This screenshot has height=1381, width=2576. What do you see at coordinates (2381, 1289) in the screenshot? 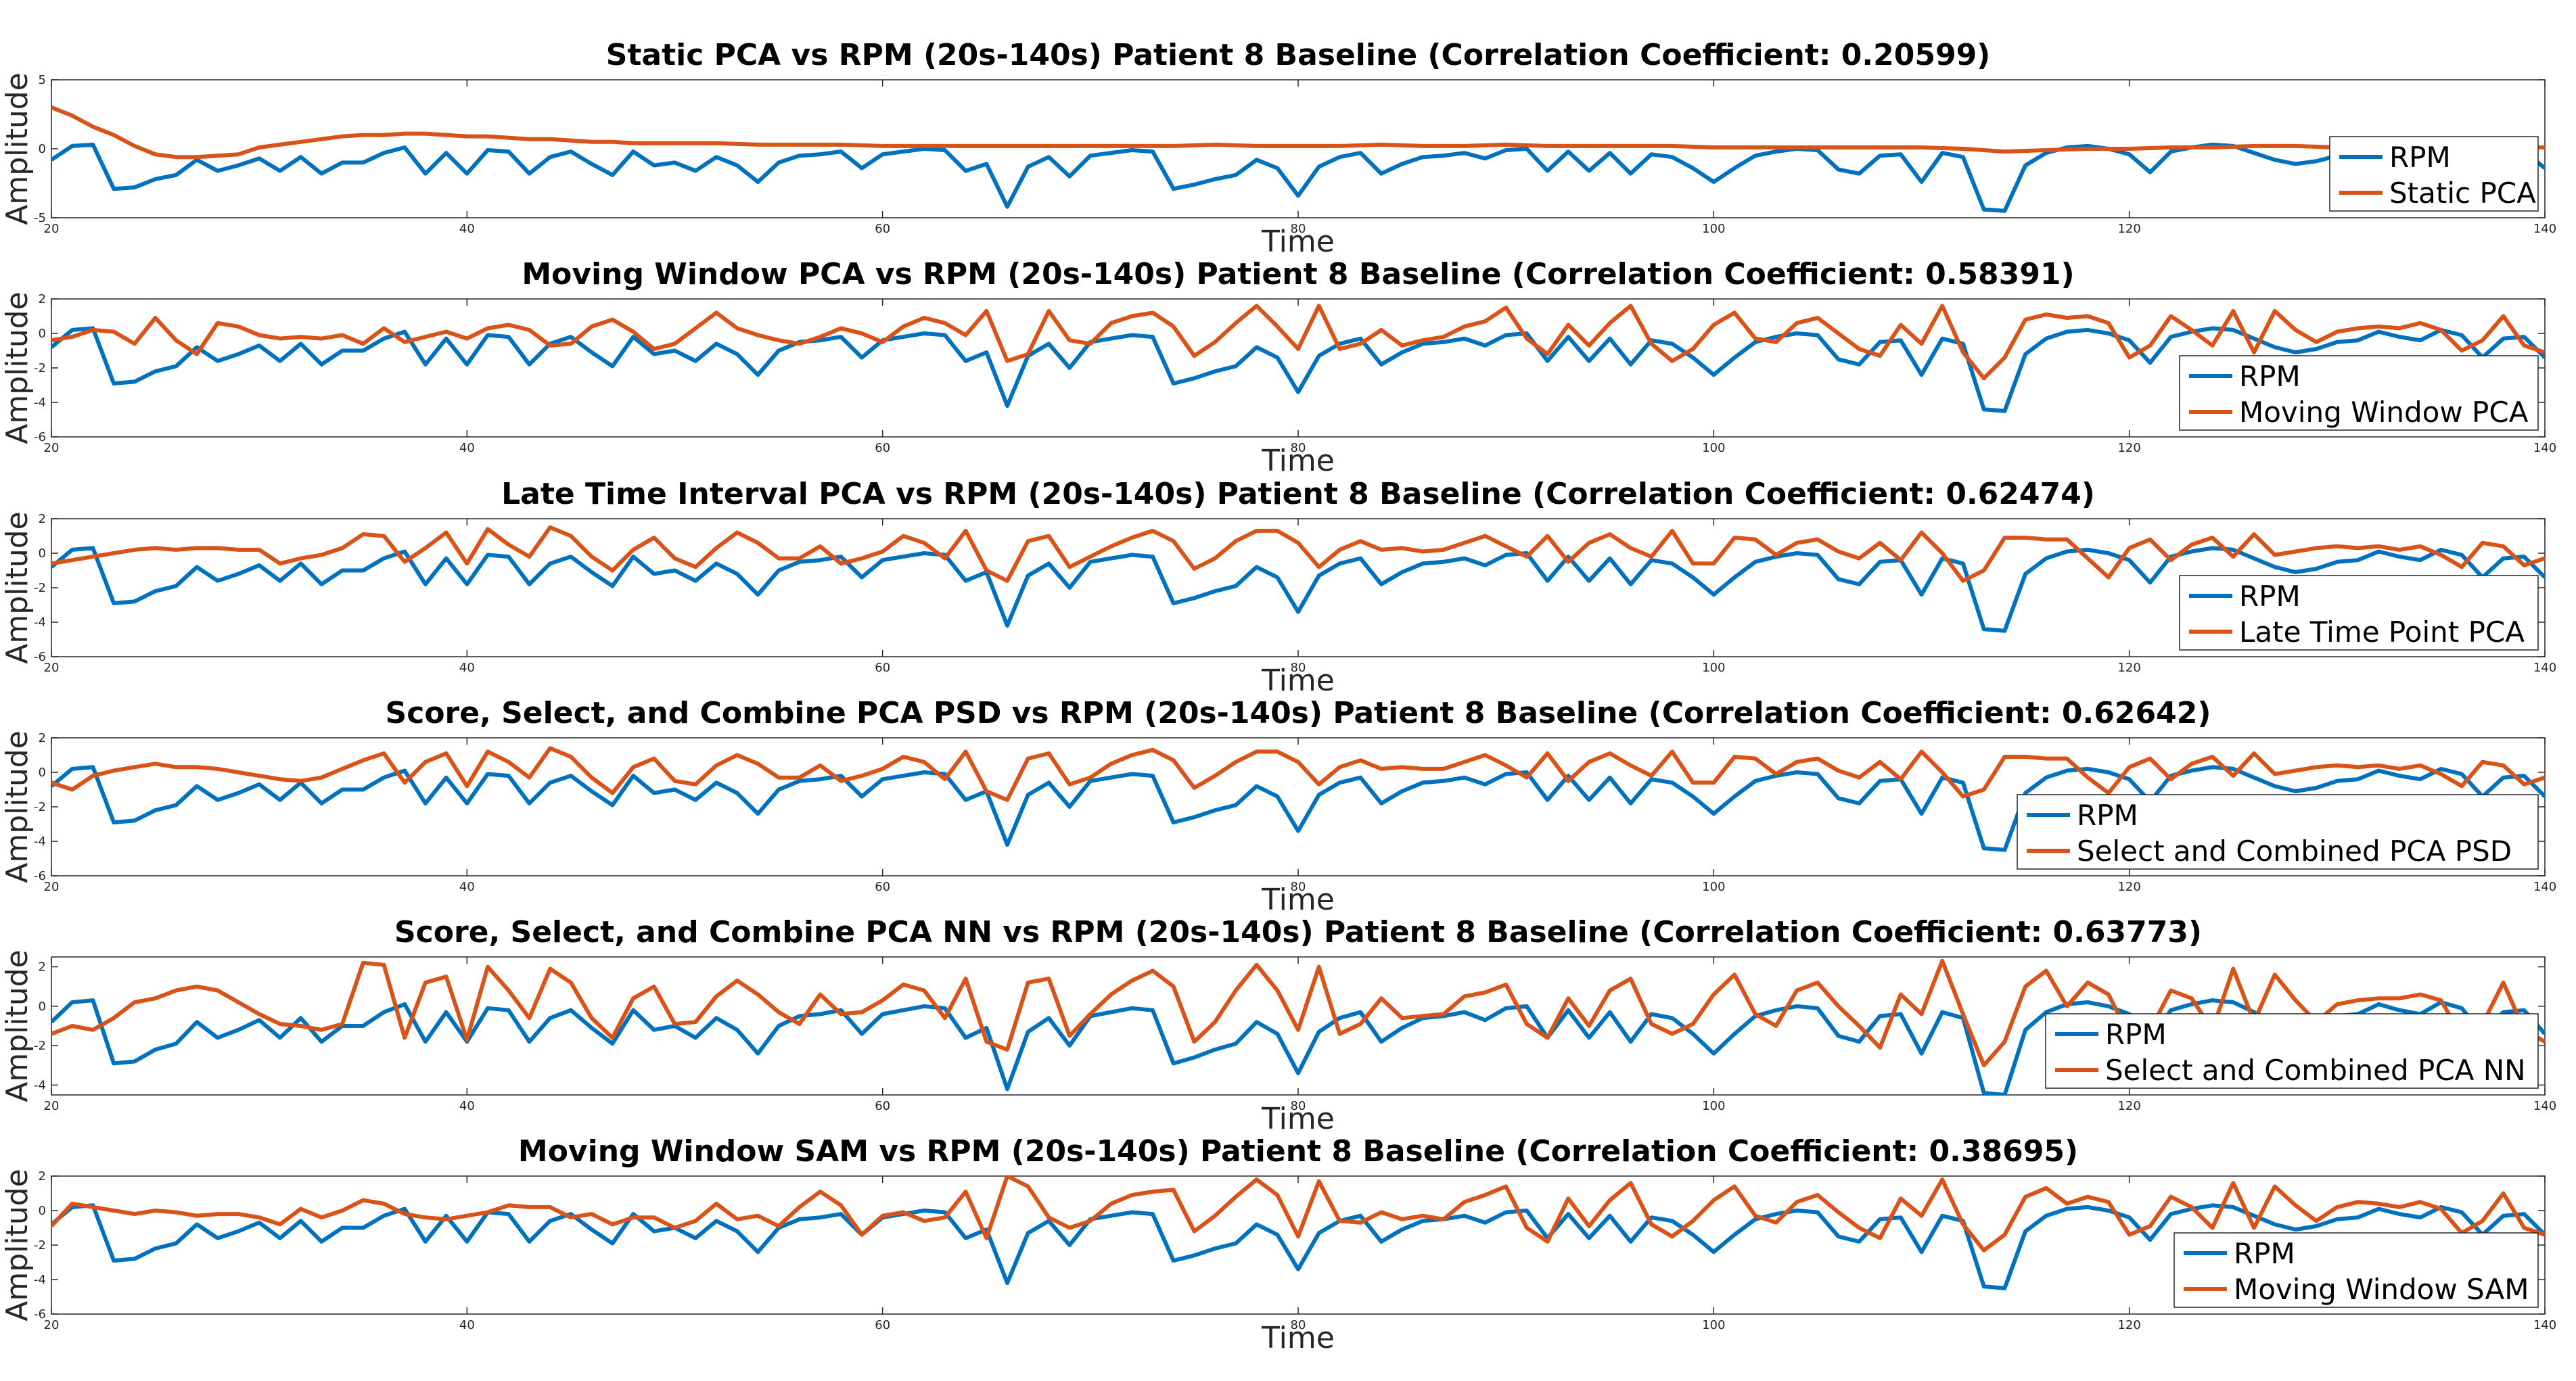
I see `legend-label-pca: Moving Window SAM` at bounding box center [2381, 1289].